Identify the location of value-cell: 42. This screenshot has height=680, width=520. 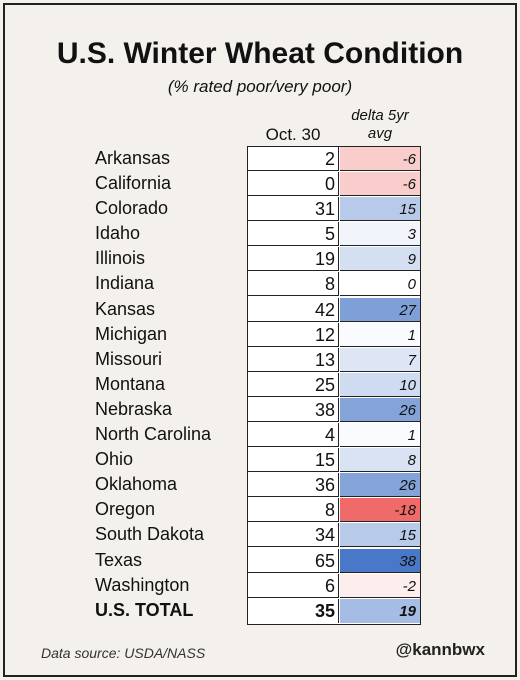
(293, 309).